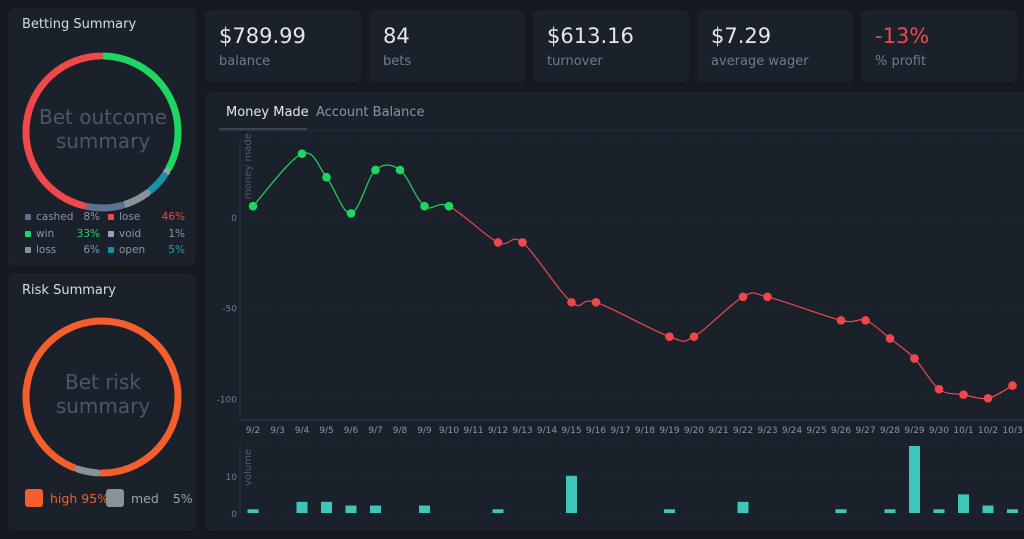 The width and height of the screenshot is (1024, 539). What do you see at coordinates (102, 382) in the screenshot?
I see `risk-center-line1: Bet risk` at bounding box center [102, 382].